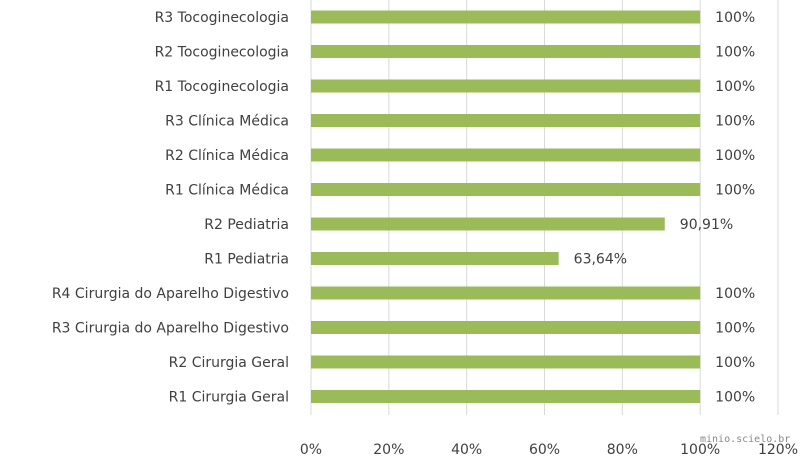 The image size is (800, 456). I want to click on category-label: R1 Clínica Médica, so click(227, 191).